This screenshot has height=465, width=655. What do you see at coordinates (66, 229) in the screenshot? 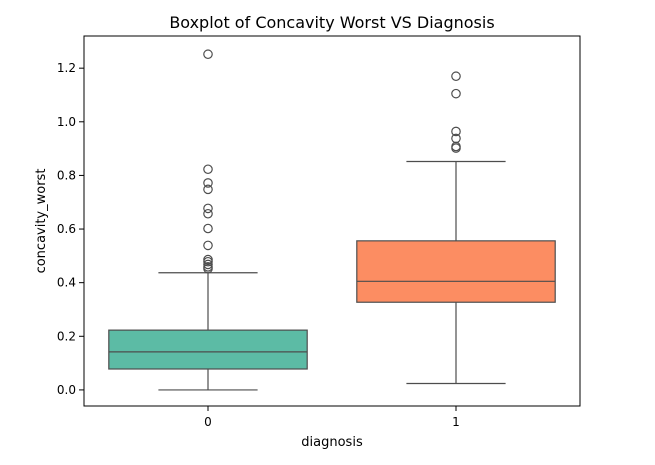
I see `y-tick-label: 0.6` at bounding box center [66, 229].